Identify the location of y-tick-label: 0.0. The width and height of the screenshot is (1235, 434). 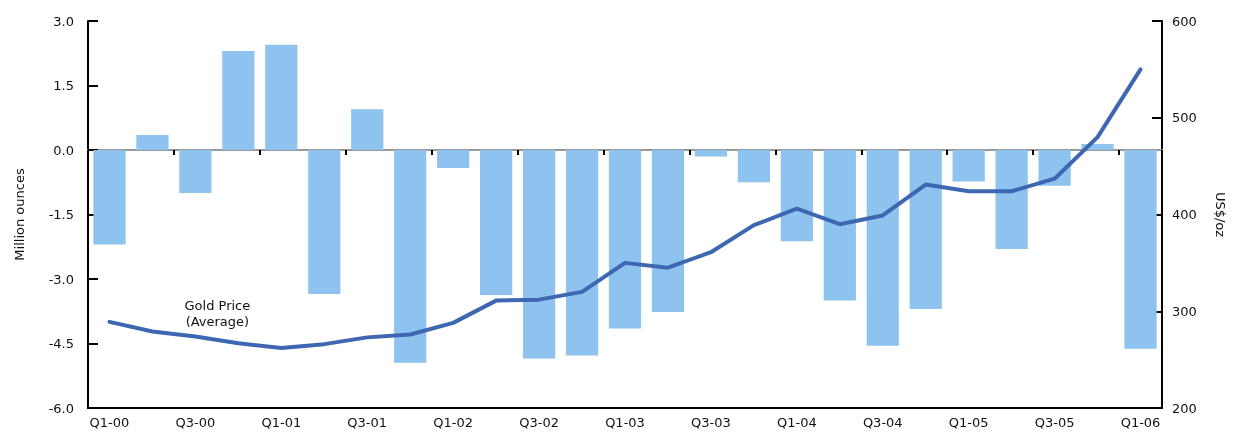
(63, 150).